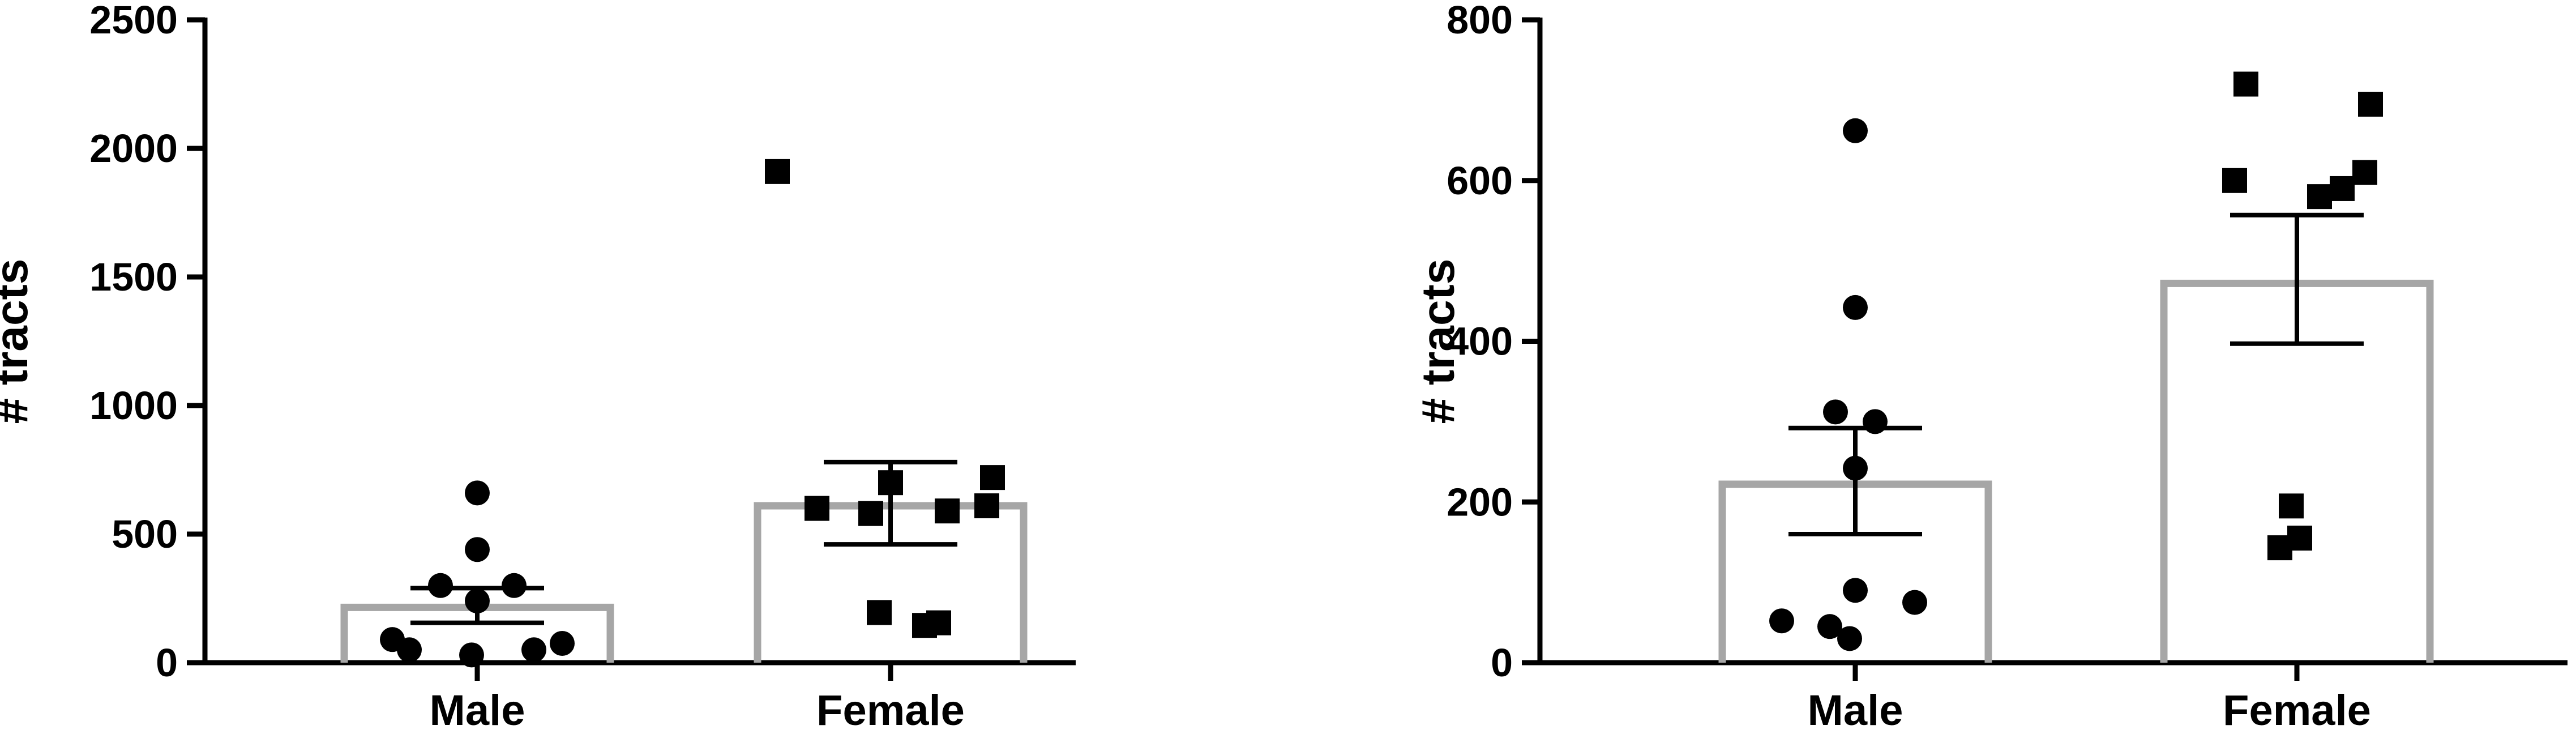 Image resolution: width=2576 pixels, height=738 pixels. Describe the element at coordinates (1480, 21) in the screenshot. I see `y-tick-label: 800` at that location.